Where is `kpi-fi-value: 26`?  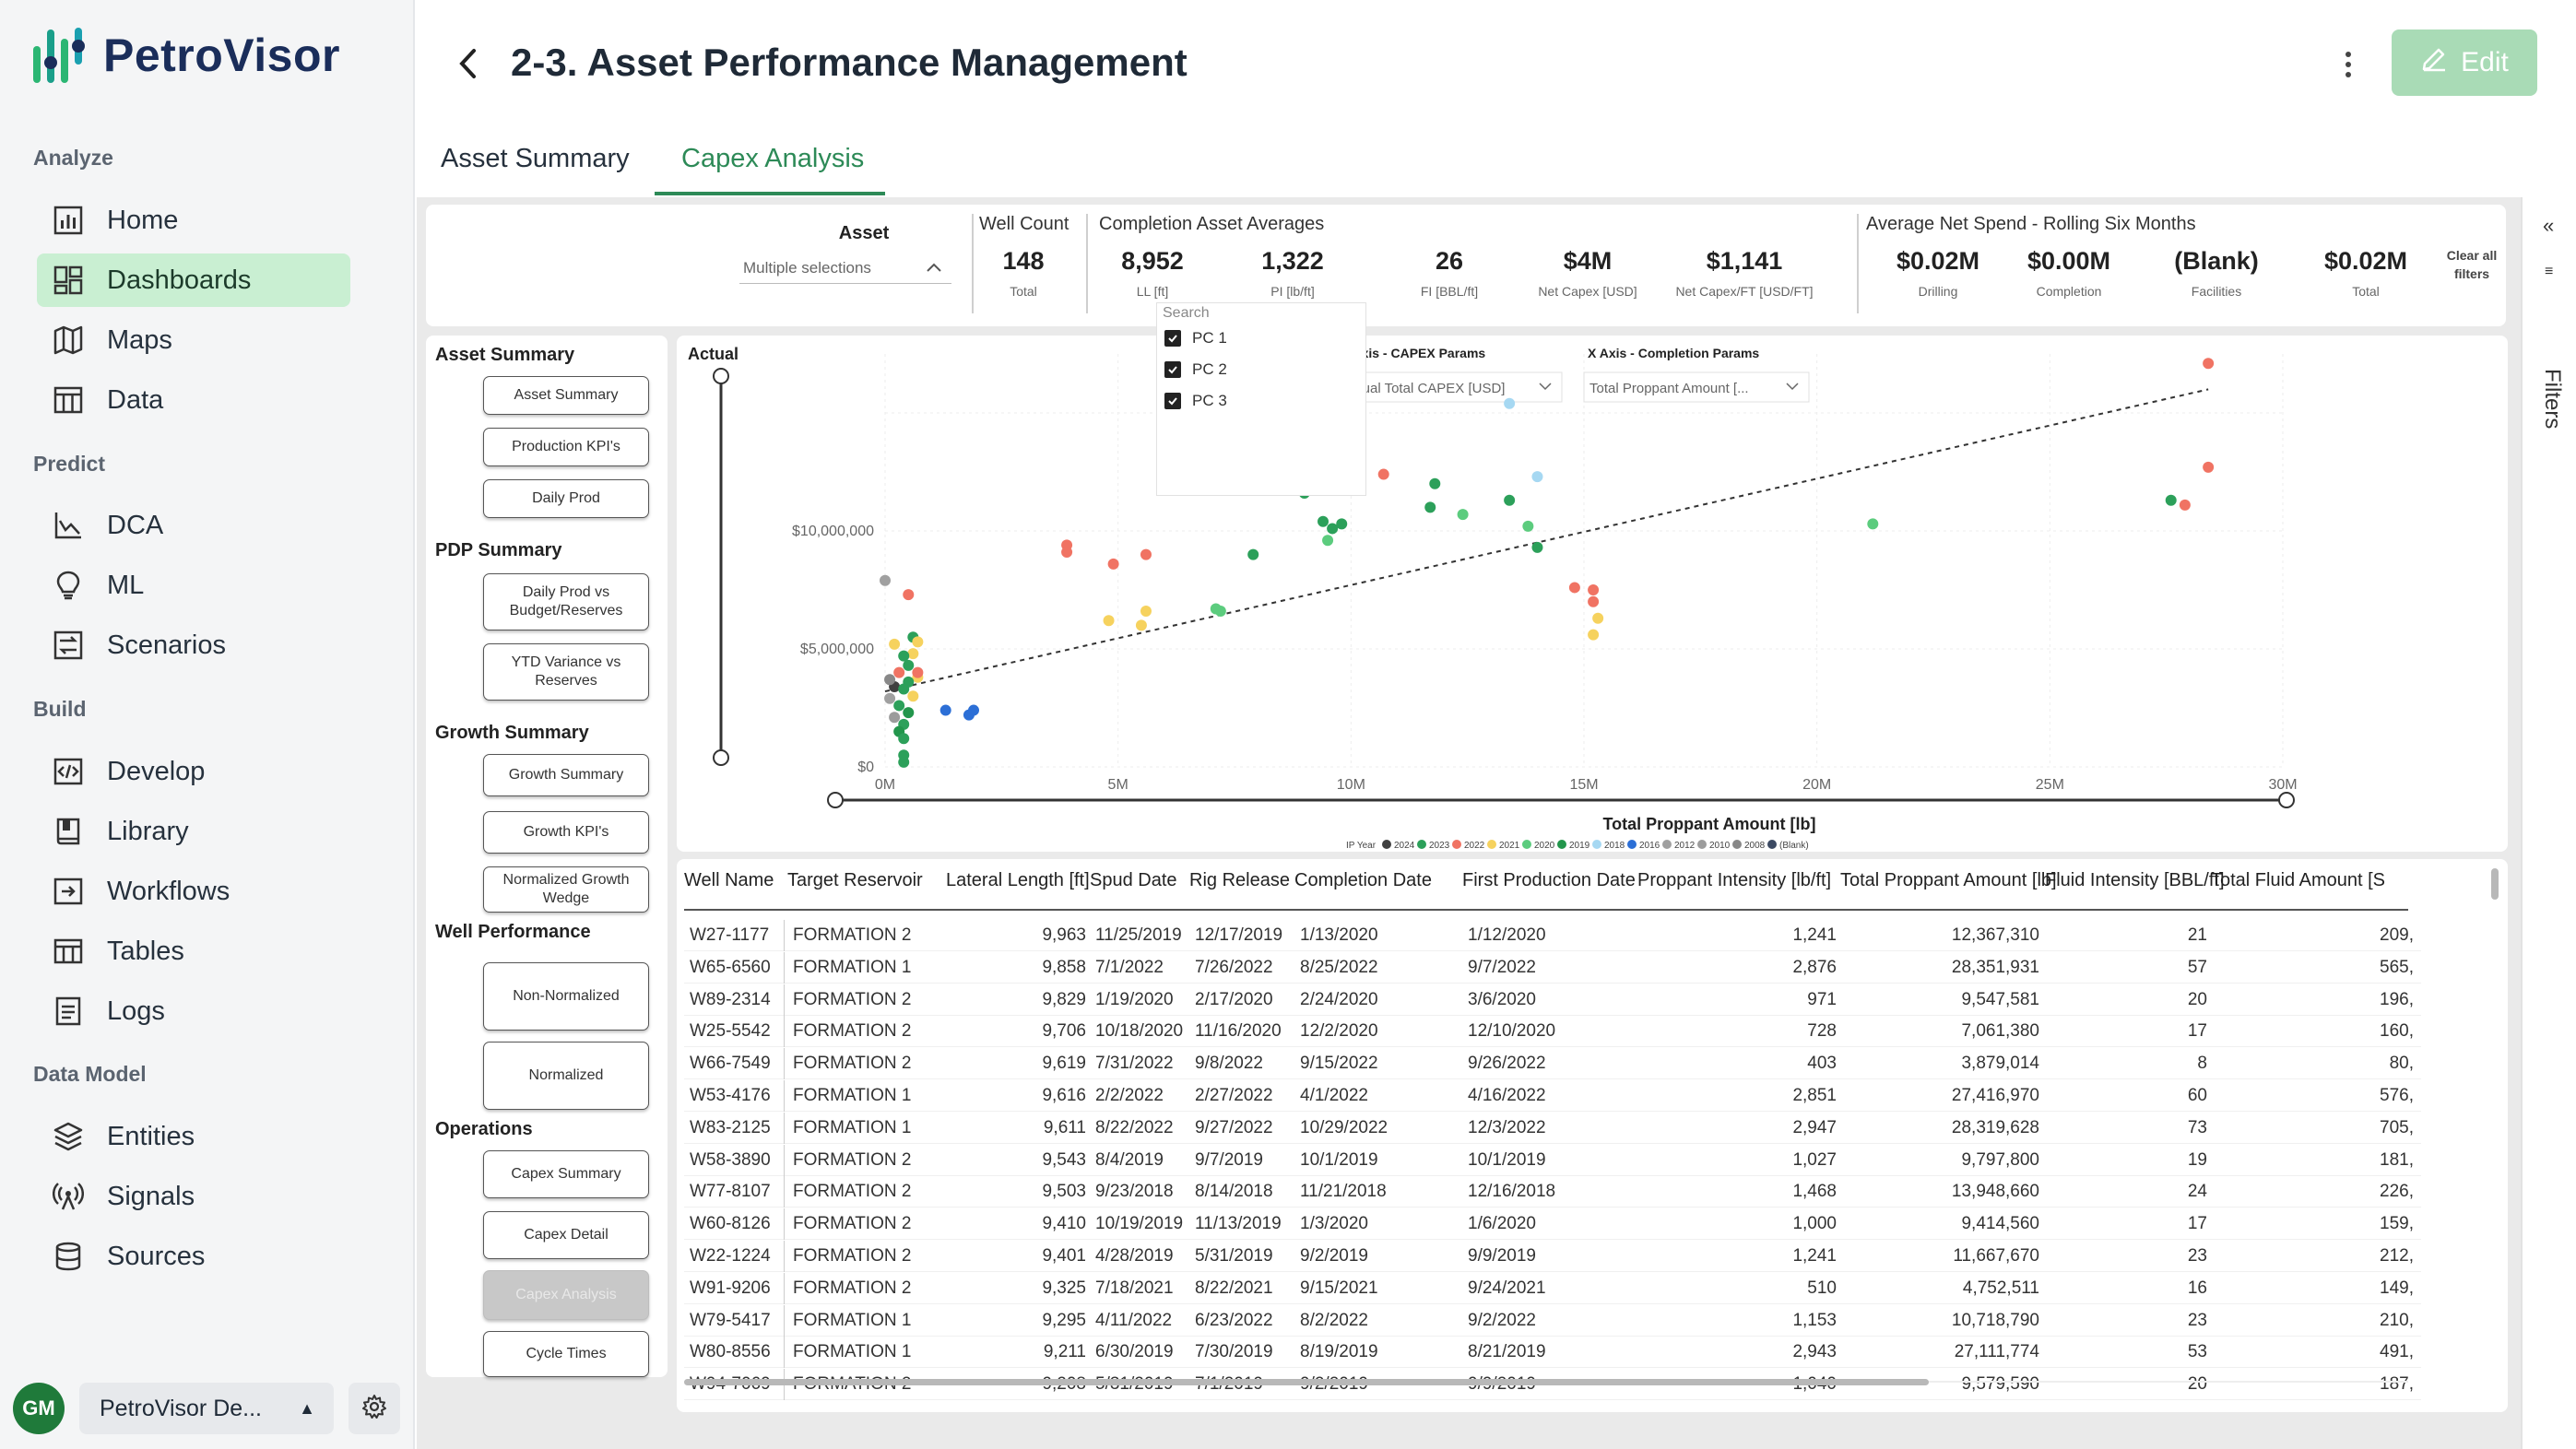 kpi-fi-value: 26 is located at coordinates (1449, 261).